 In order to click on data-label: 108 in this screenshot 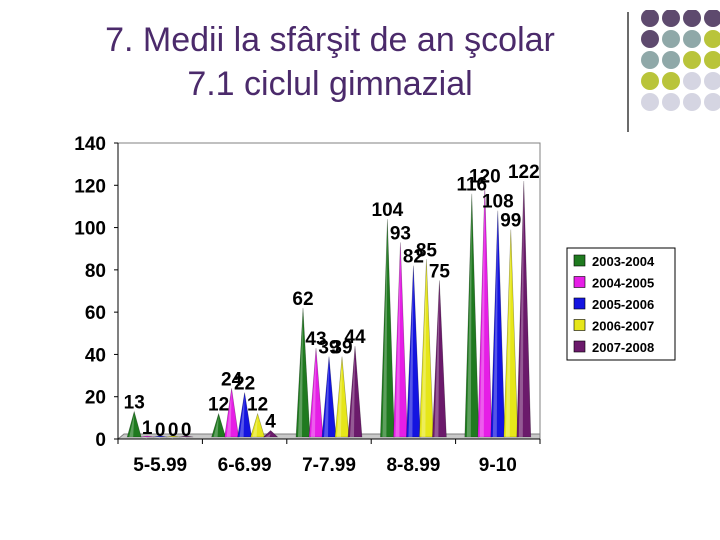, I will do `click(498, 202)`.